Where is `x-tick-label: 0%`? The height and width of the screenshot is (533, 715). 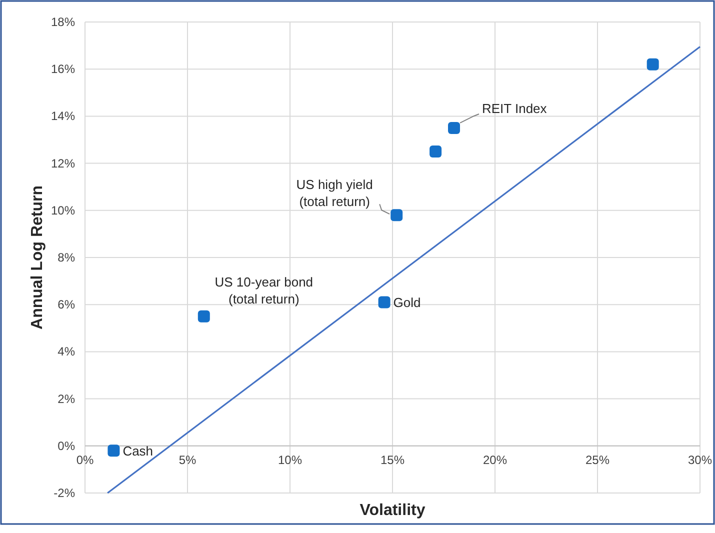 x-tick-label: 0% is located at coordinates (85, 459).